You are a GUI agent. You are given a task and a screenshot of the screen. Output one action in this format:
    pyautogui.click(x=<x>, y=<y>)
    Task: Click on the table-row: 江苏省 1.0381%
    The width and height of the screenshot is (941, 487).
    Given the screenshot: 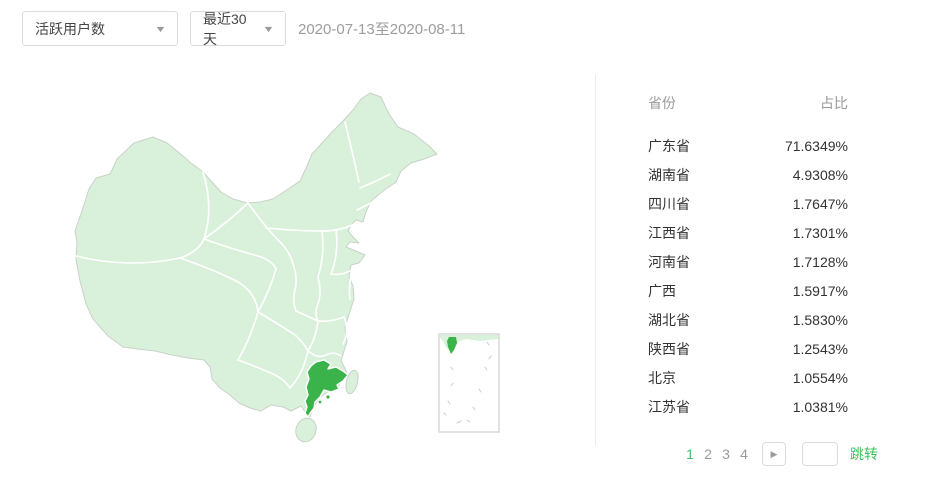 What is the action you would take?
    pyautogui.click(x=748, y=407)
    